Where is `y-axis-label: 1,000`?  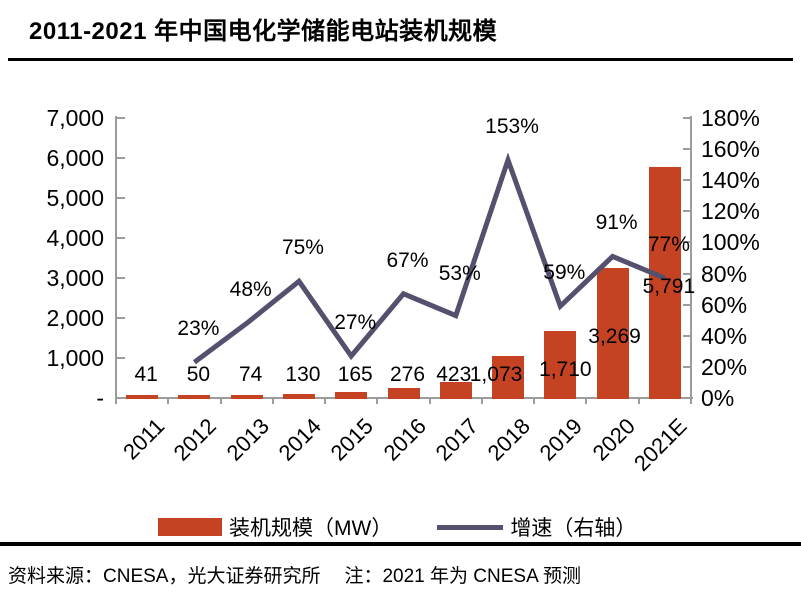 y-axis-label: 1,000 is located at coordinates (75, 358).